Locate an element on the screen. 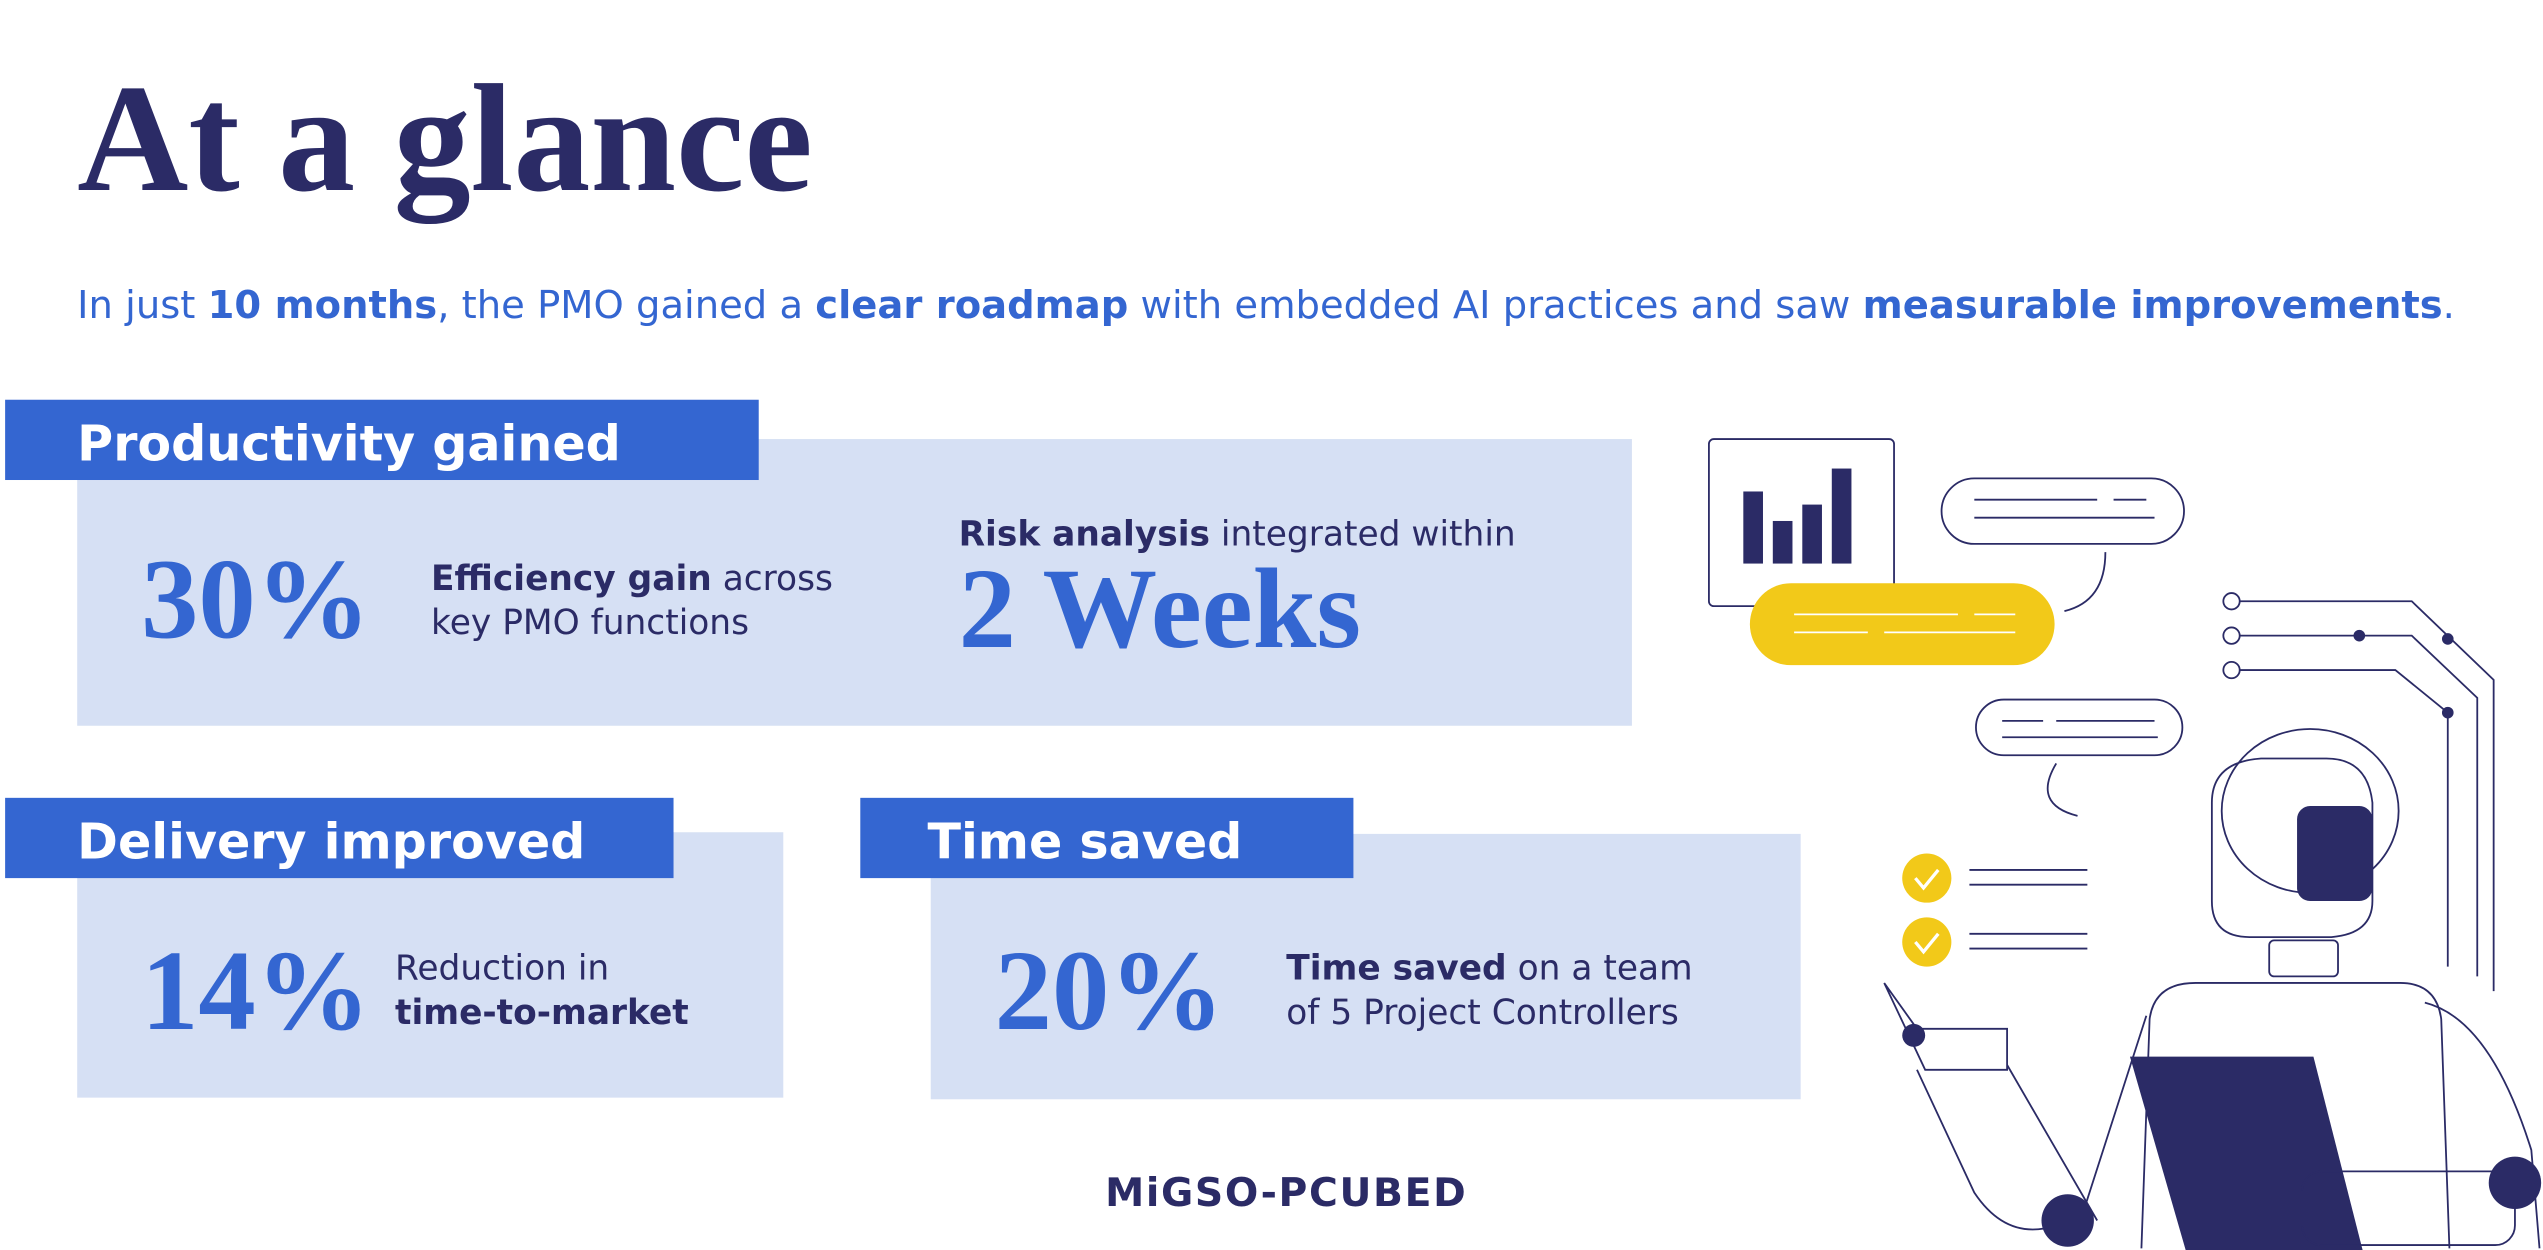 This screenshot has height=1250, width=2543. text-segment: clear roadmap is located at coordinates (971, 305).